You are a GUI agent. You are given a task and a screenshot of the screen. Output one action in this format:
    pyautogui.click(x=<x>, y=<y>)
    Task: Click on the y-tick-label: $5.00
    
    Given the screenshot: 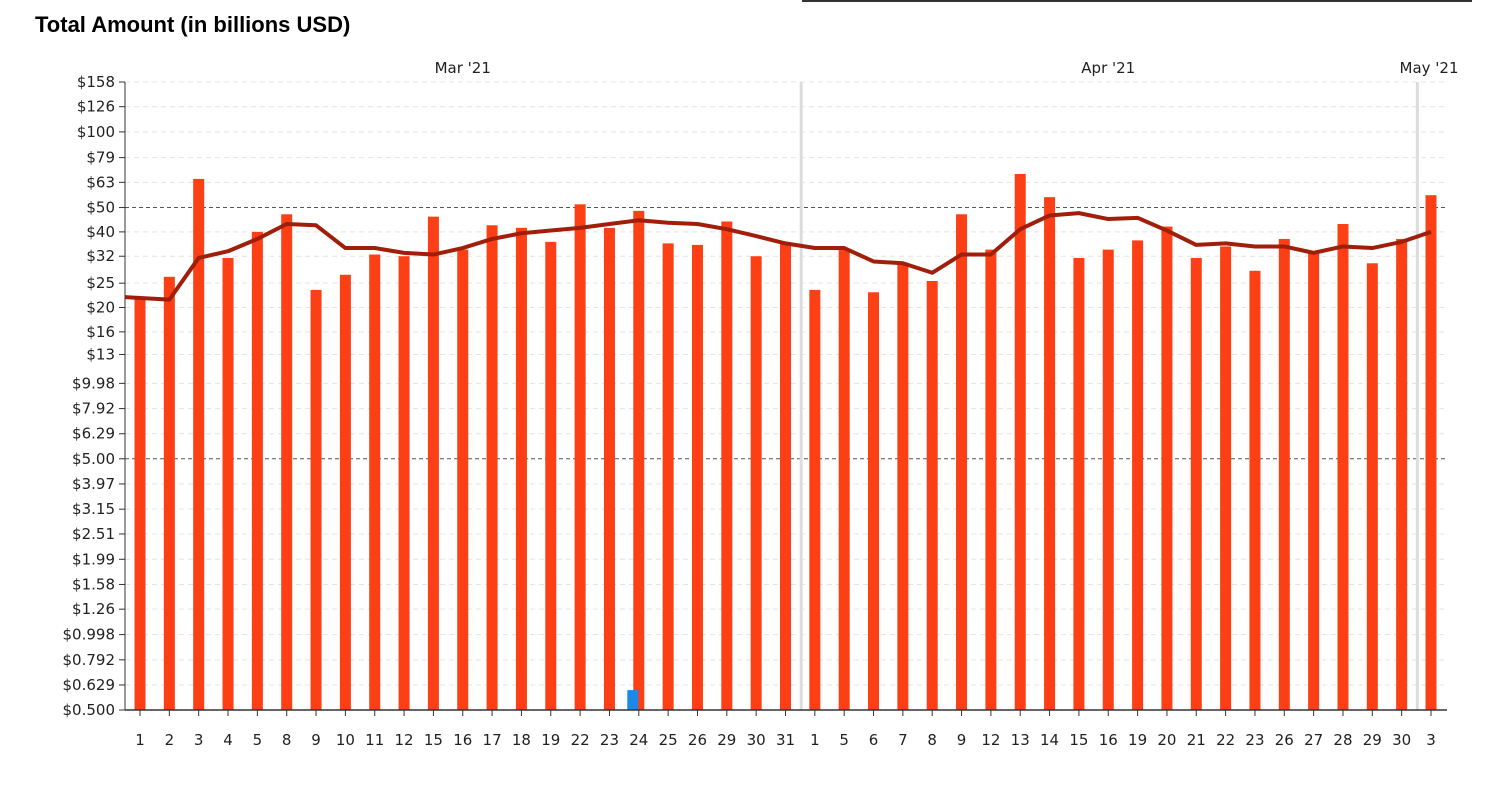 What is the action you would take?
    pyautogui.click(x=93, y=459)
    